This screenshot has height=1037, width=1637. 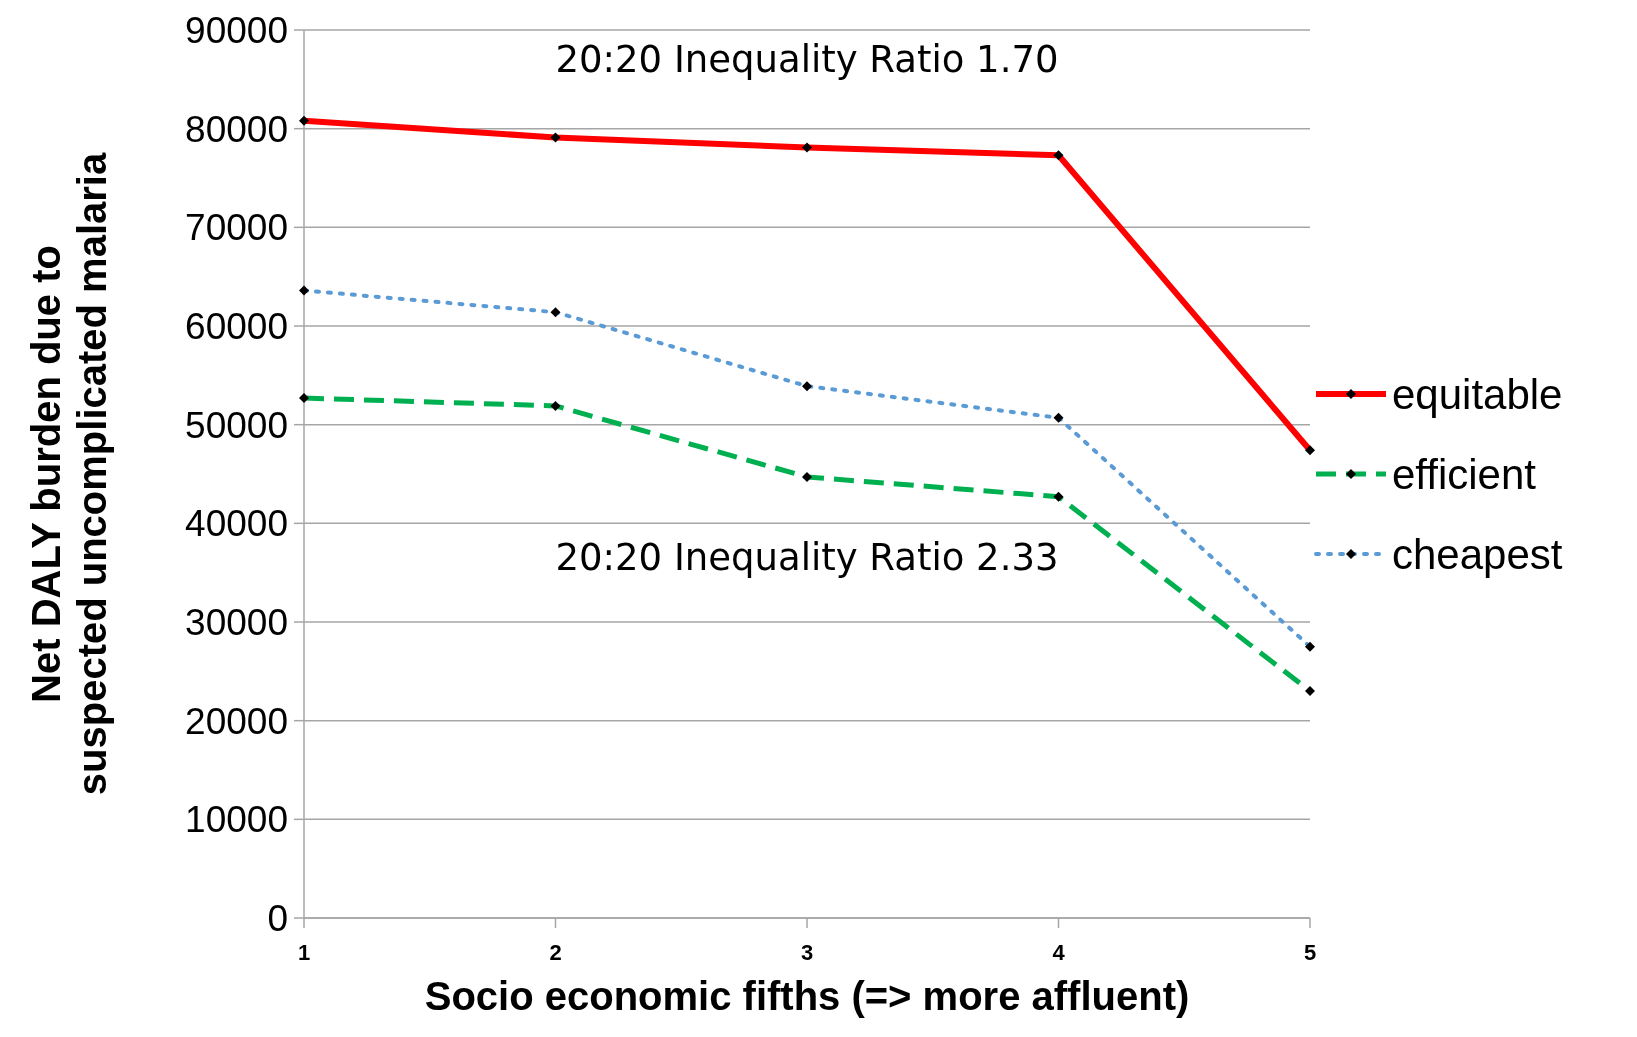 What do you see at coordinates (277, 918) in the screenshot?
I see `y-tick-label: 0` at bounding box center [277, 918].